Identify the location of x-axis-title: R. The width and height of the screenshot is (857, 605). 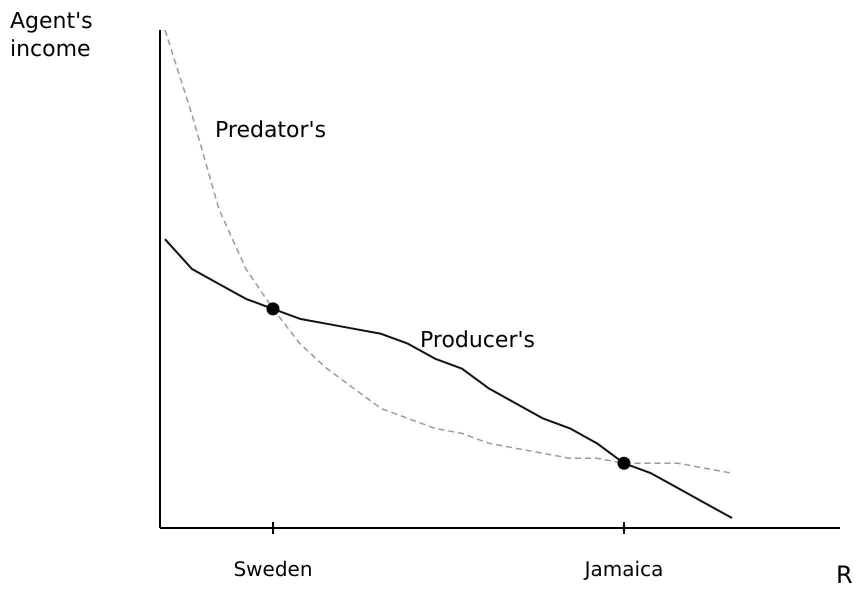
(844, 575).